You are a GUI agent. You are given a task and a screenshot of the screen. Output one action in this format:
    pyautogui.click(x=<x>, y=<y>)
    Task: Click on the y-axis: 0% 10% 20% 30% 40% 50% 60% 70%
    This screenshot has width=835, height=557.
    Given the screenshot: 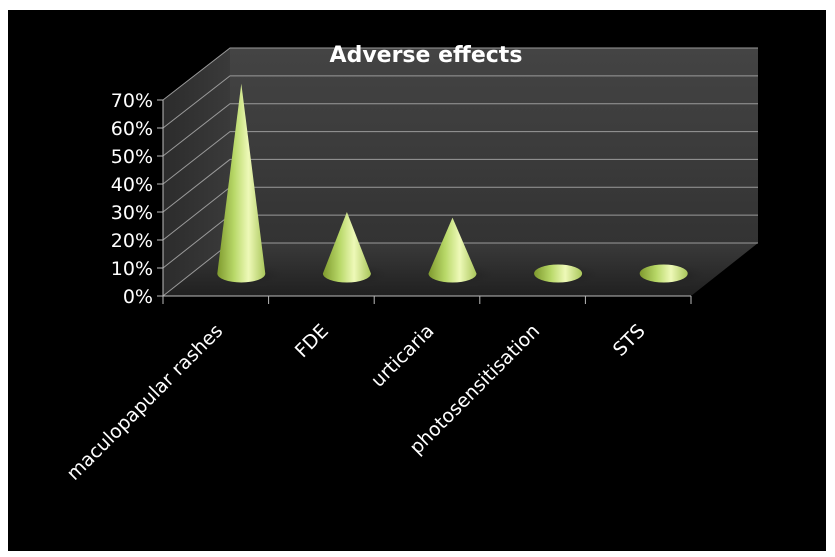 What is the action you would take?
    pyautogui.click(x=137, y=199)
    